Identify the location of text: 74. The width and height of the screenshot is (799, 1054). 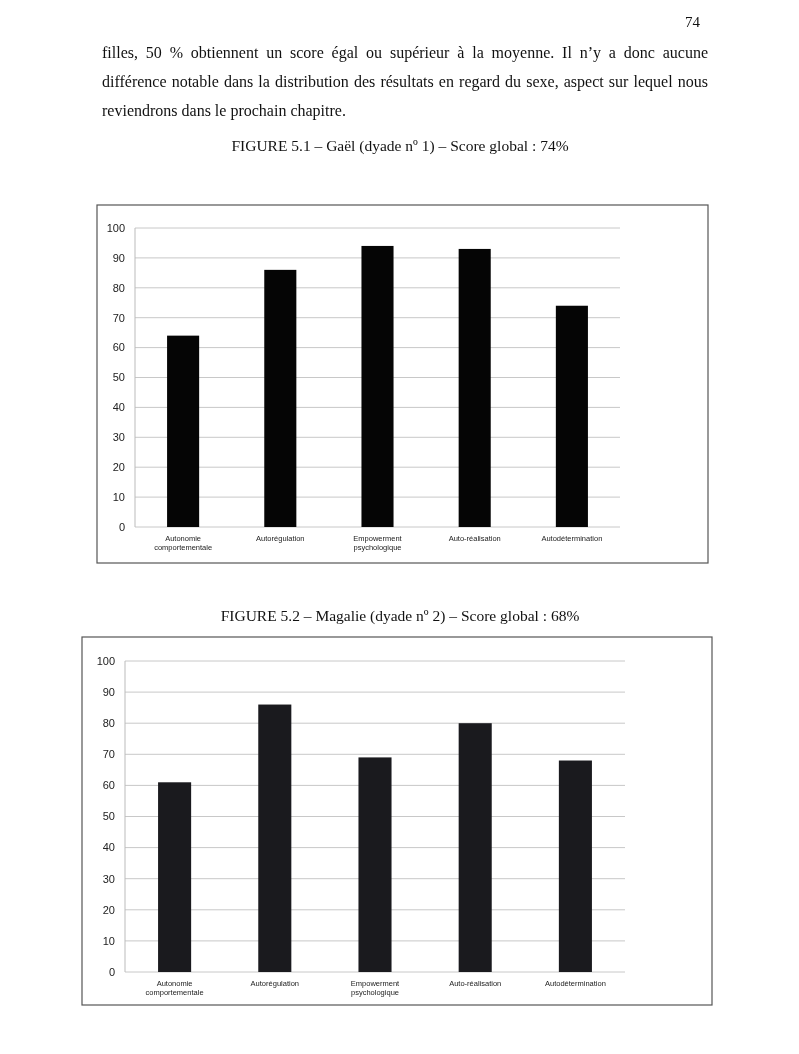
(692, 22).